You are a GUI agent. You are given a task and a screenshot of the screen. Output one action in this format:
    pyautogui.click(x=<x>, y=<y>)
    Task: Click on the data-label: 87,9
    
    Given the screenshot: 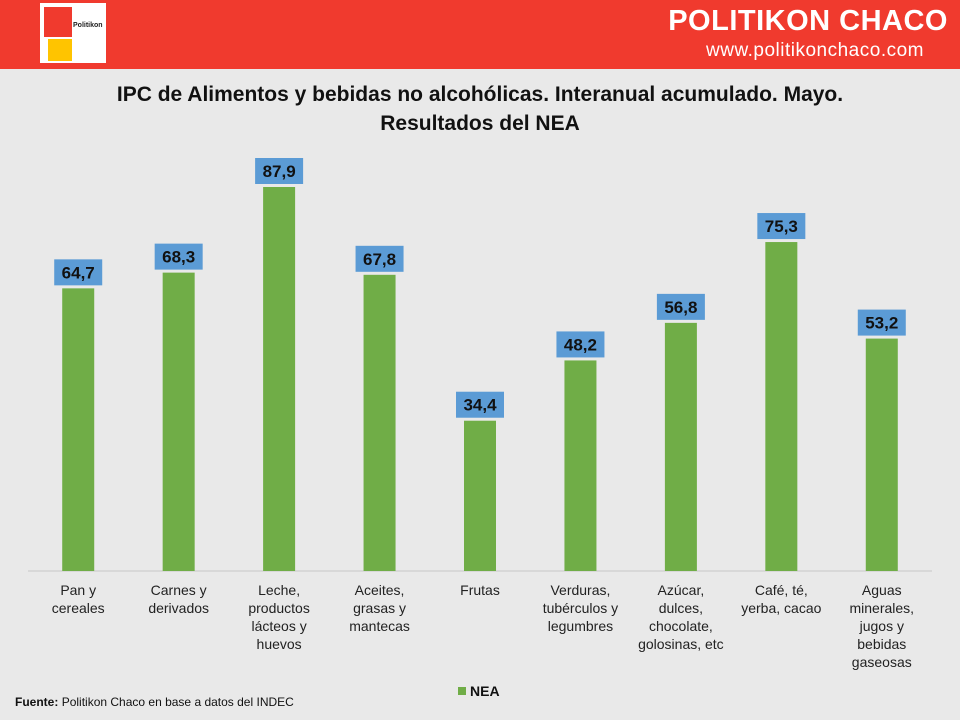 What is the action you would take?
    pyautogui.click(x=279, y=171)
    